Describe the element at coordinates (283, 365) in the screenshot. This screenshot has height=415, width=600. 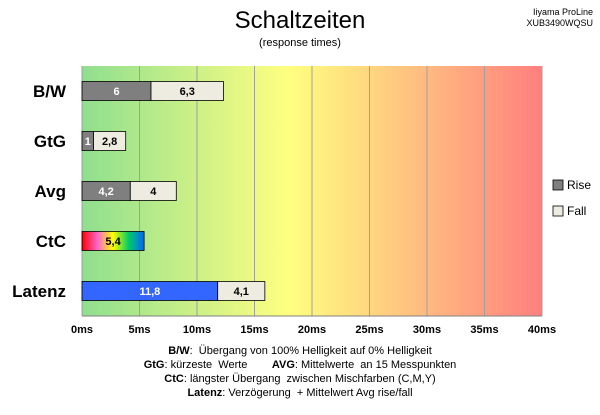
I see `note-term: AVG` at that location.